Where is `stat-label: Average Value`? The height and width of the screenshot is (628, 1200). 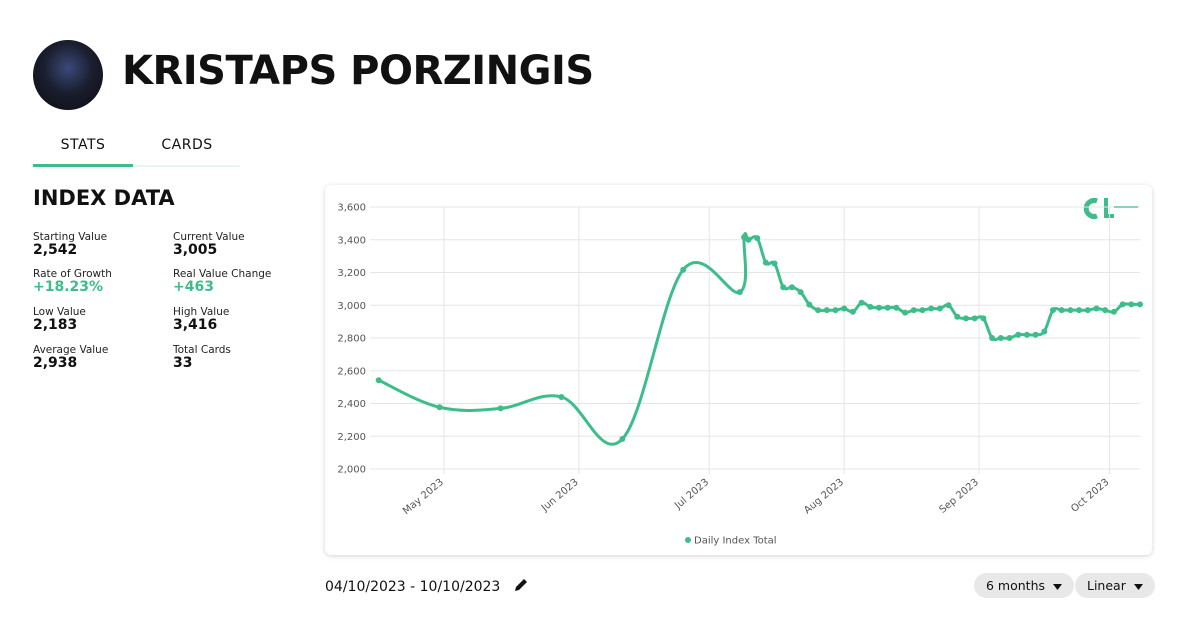 stat-label: Average Value is located at coordinates (71, 350).